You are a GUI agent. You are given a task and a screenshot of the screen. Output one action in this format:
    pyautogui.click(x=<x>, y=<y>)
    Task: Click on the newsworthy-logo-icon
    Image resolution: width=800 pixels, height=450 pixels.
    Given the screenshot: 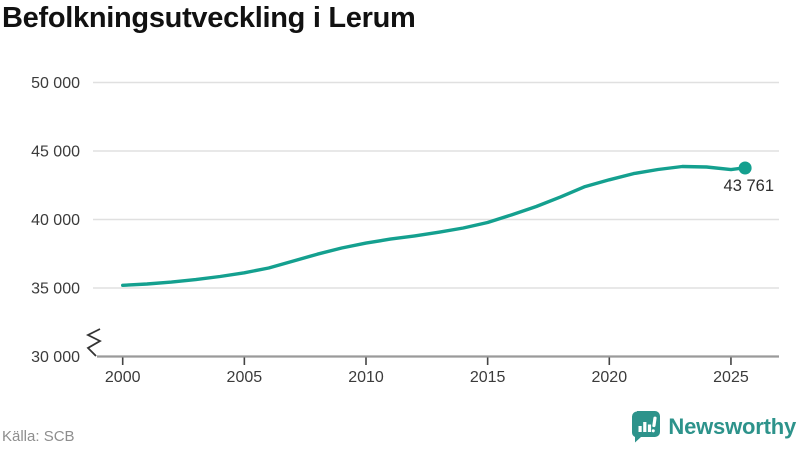 What is the action you would take?
    pyautogui.click(x=646, y=427)
    